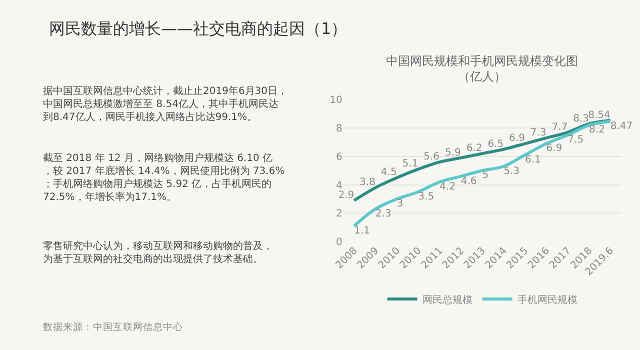 This screenshot has width=640, height=350. I want to click on data-label: 7.7, so click(560, 127).